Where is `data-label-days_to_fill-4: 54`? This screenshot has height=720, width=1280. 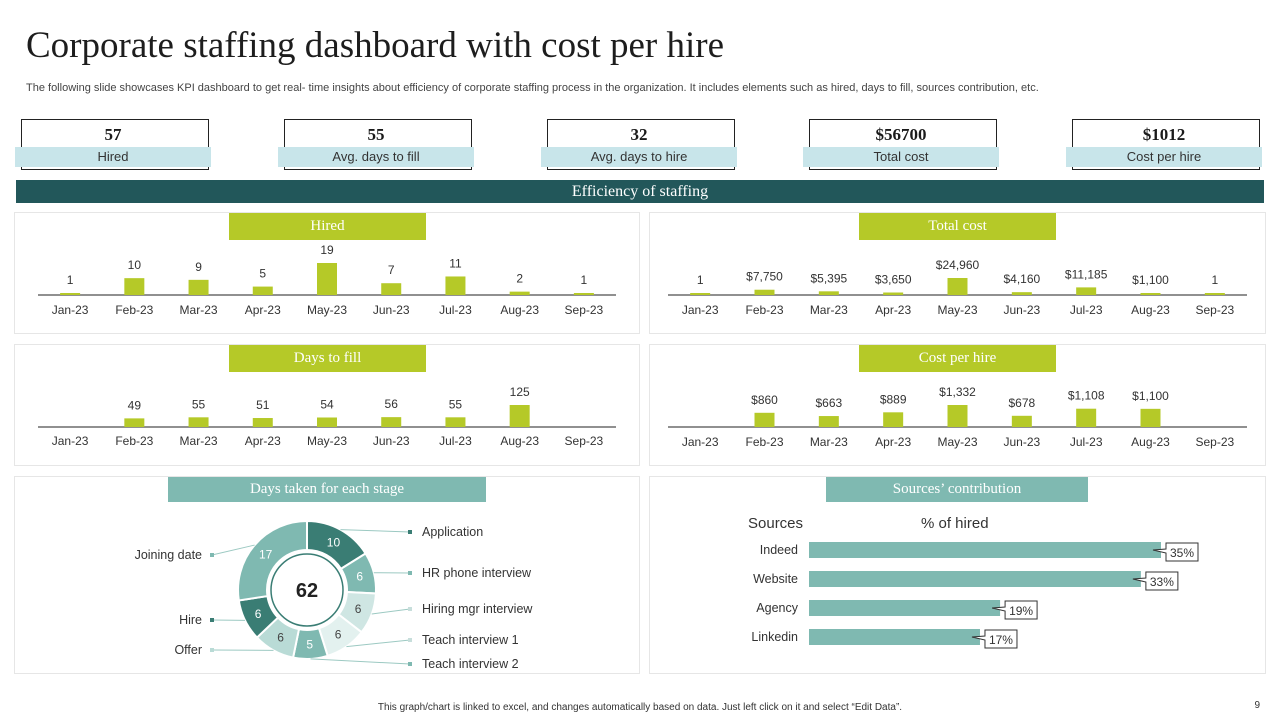
data-label-days_to_fill-4: 54 is located at coordinates (327, 404).